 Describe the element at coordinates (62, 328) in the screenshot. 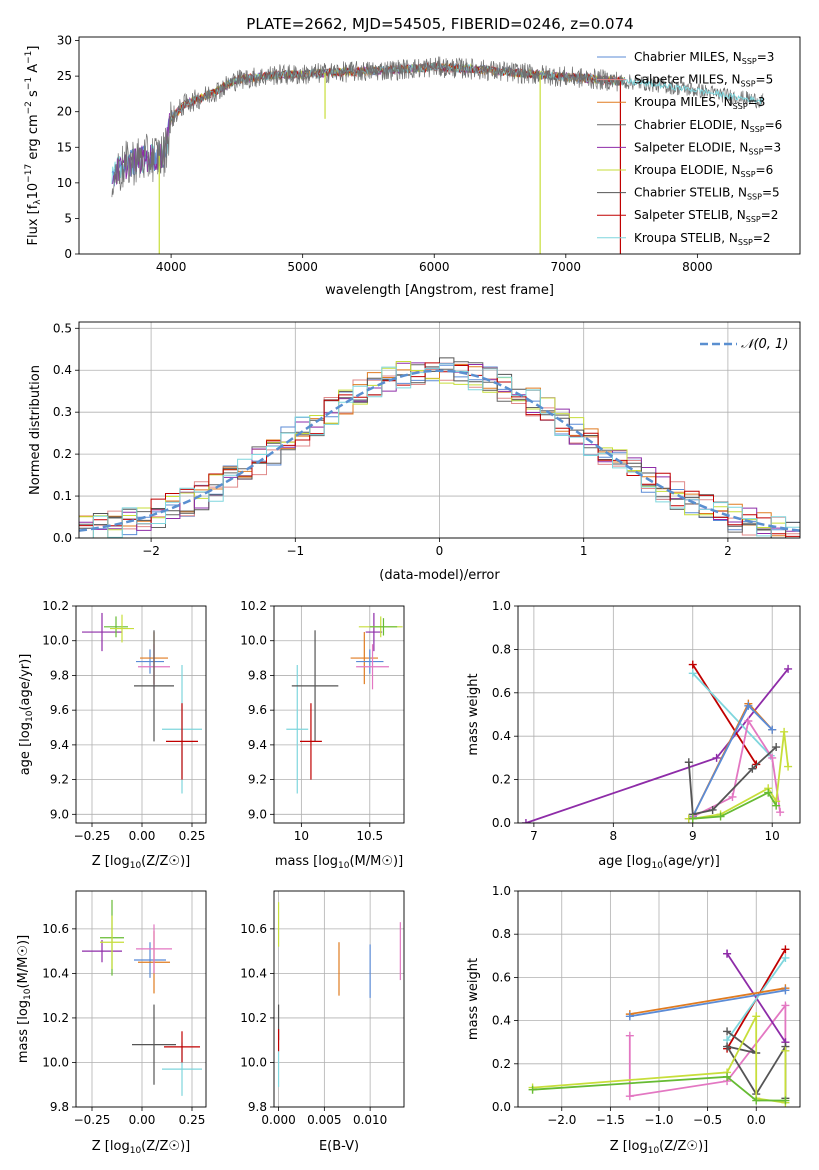

I see `y-tick-label: 0.5` at that location.